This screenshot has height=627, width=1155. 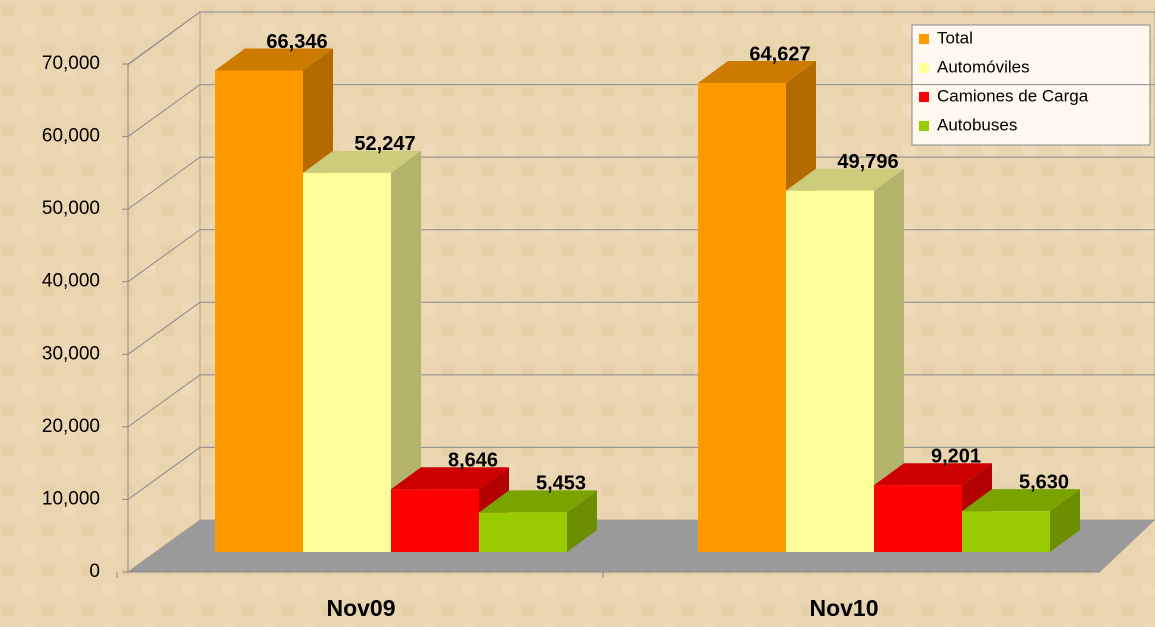 What do you see at coordinates (473, 461) in the screenshot?
I see `value-label: 8,646` at bounding box center [473, 461].